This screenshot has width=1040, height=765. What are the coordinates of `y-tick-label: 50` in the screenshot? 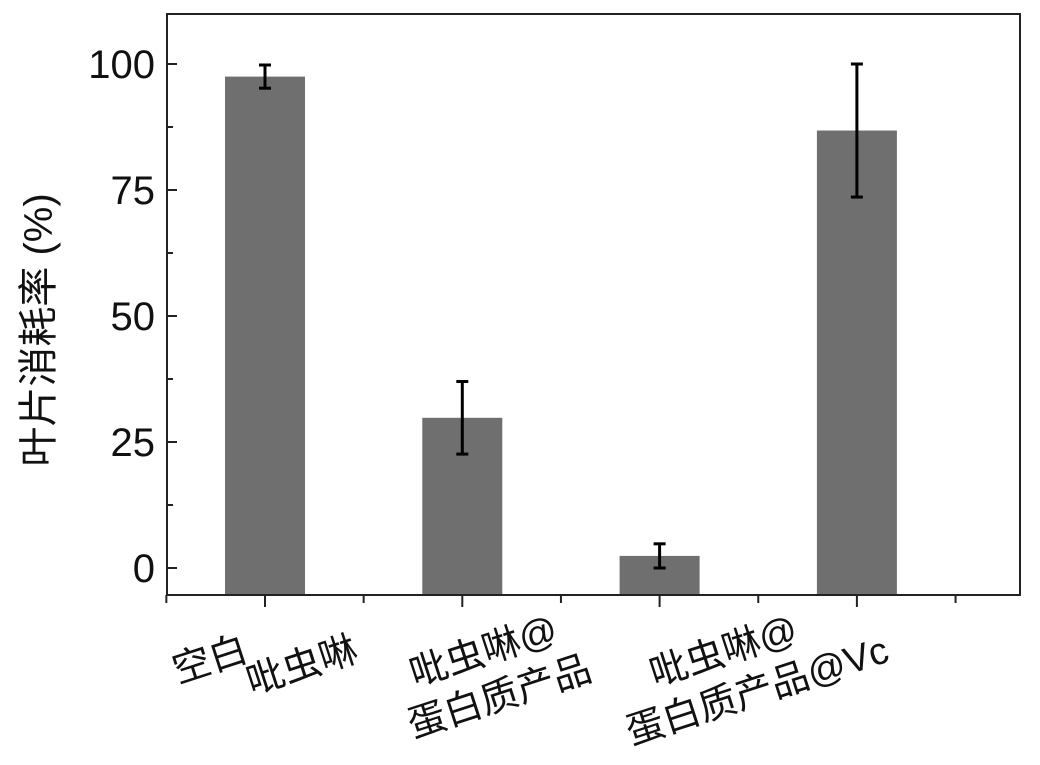 It's located at (133, 317).